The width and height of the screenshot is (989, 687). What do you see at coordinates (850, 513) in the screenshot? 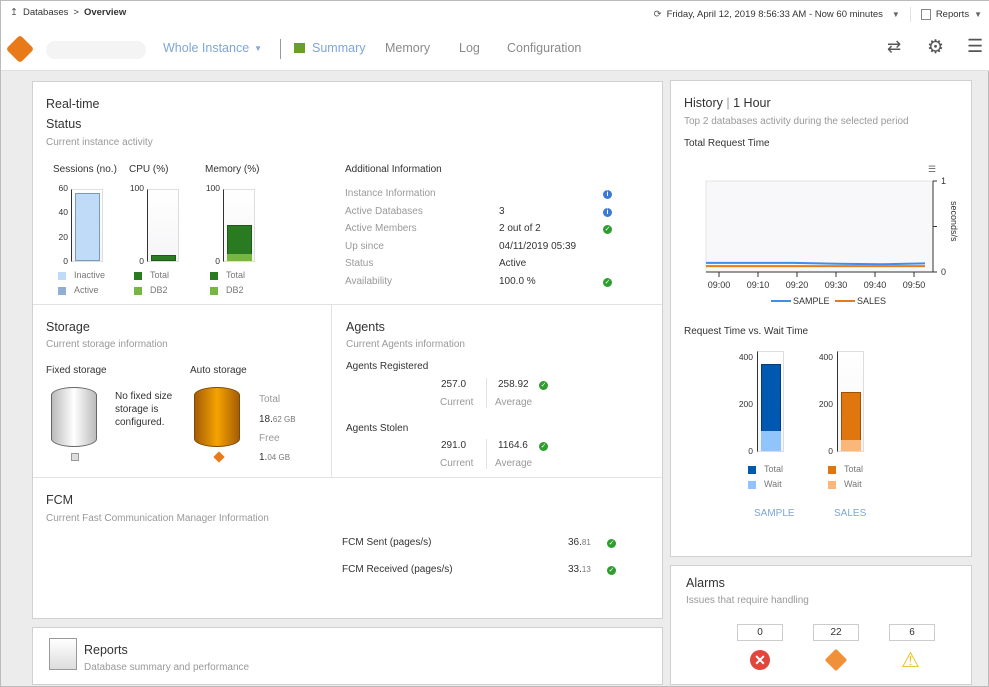
I see `category-label-sales: SALES` at bounding box center [850, 513].